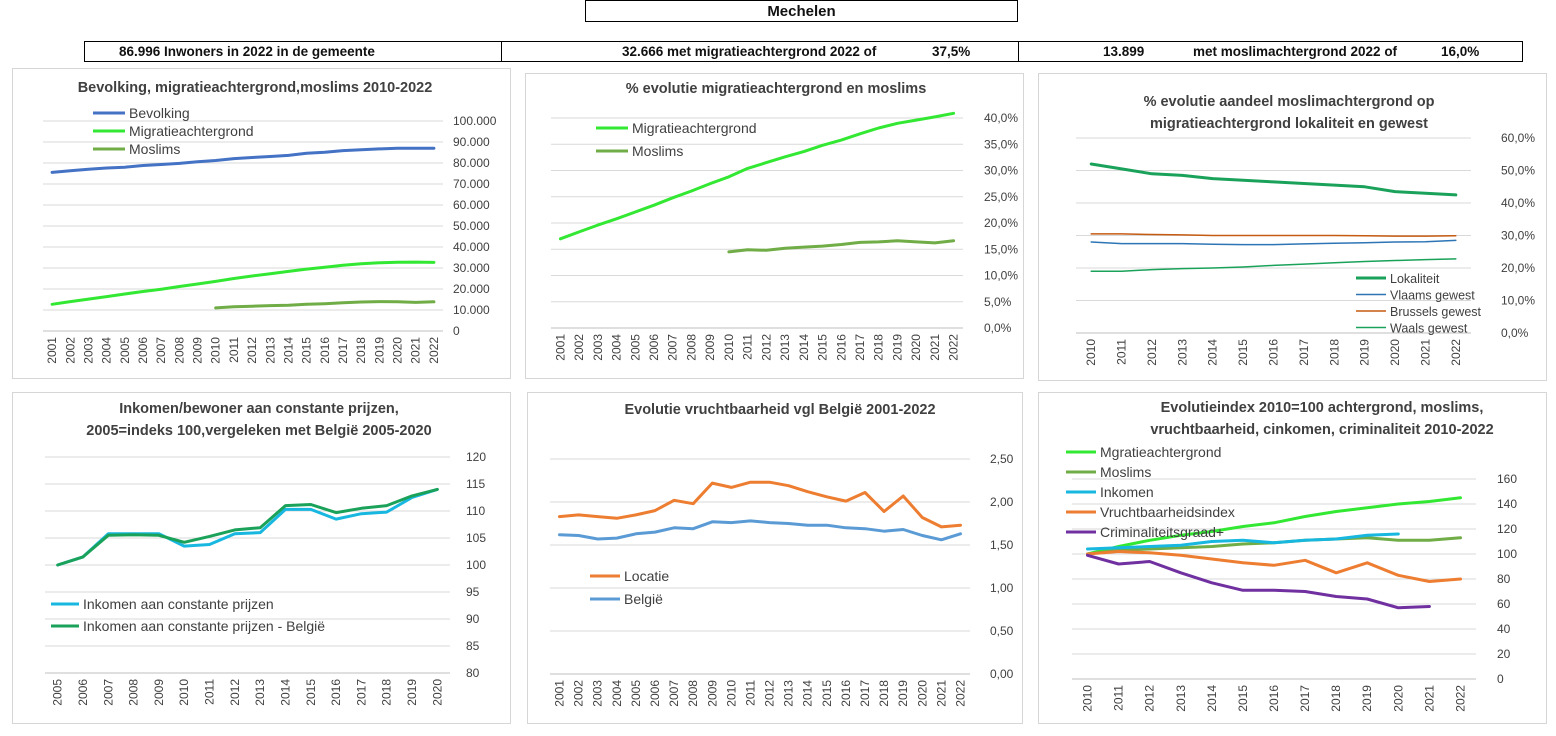 This screenshot has width=1556, height=736. Describe the element at coordinates (1002, 588) in the screenshot. I see `y-tick-label: 1,00` at that location.